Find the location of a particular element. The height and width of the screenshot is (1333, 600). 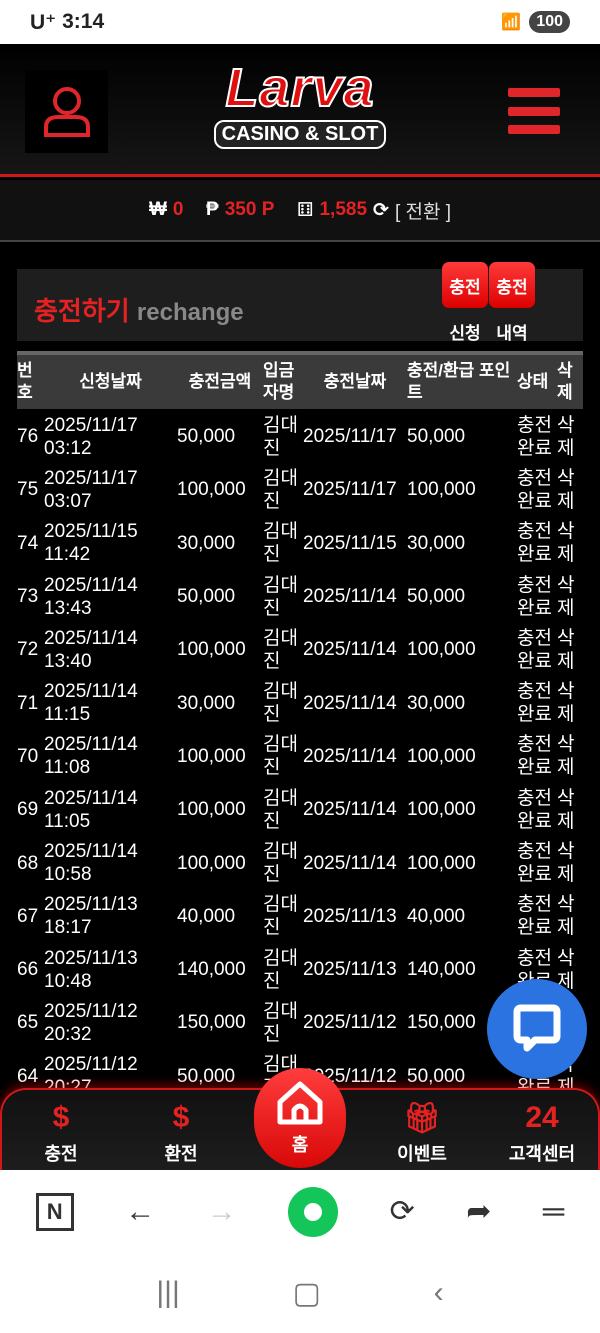

table-cell: 76 is located at coordinates (28, 437).